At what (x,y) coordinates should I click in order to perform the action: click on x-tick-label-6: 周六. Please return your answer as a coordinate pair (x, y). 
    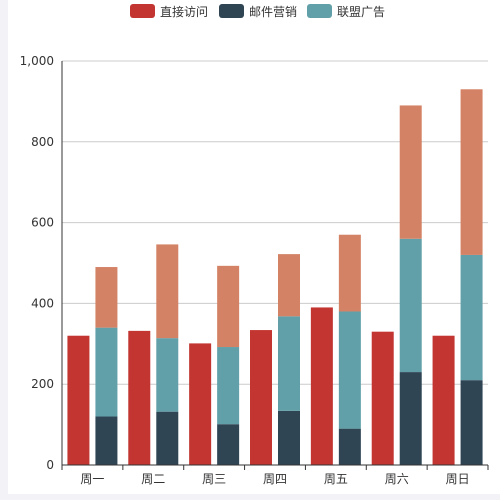
    Looking at the image, I should click on (397, 479).